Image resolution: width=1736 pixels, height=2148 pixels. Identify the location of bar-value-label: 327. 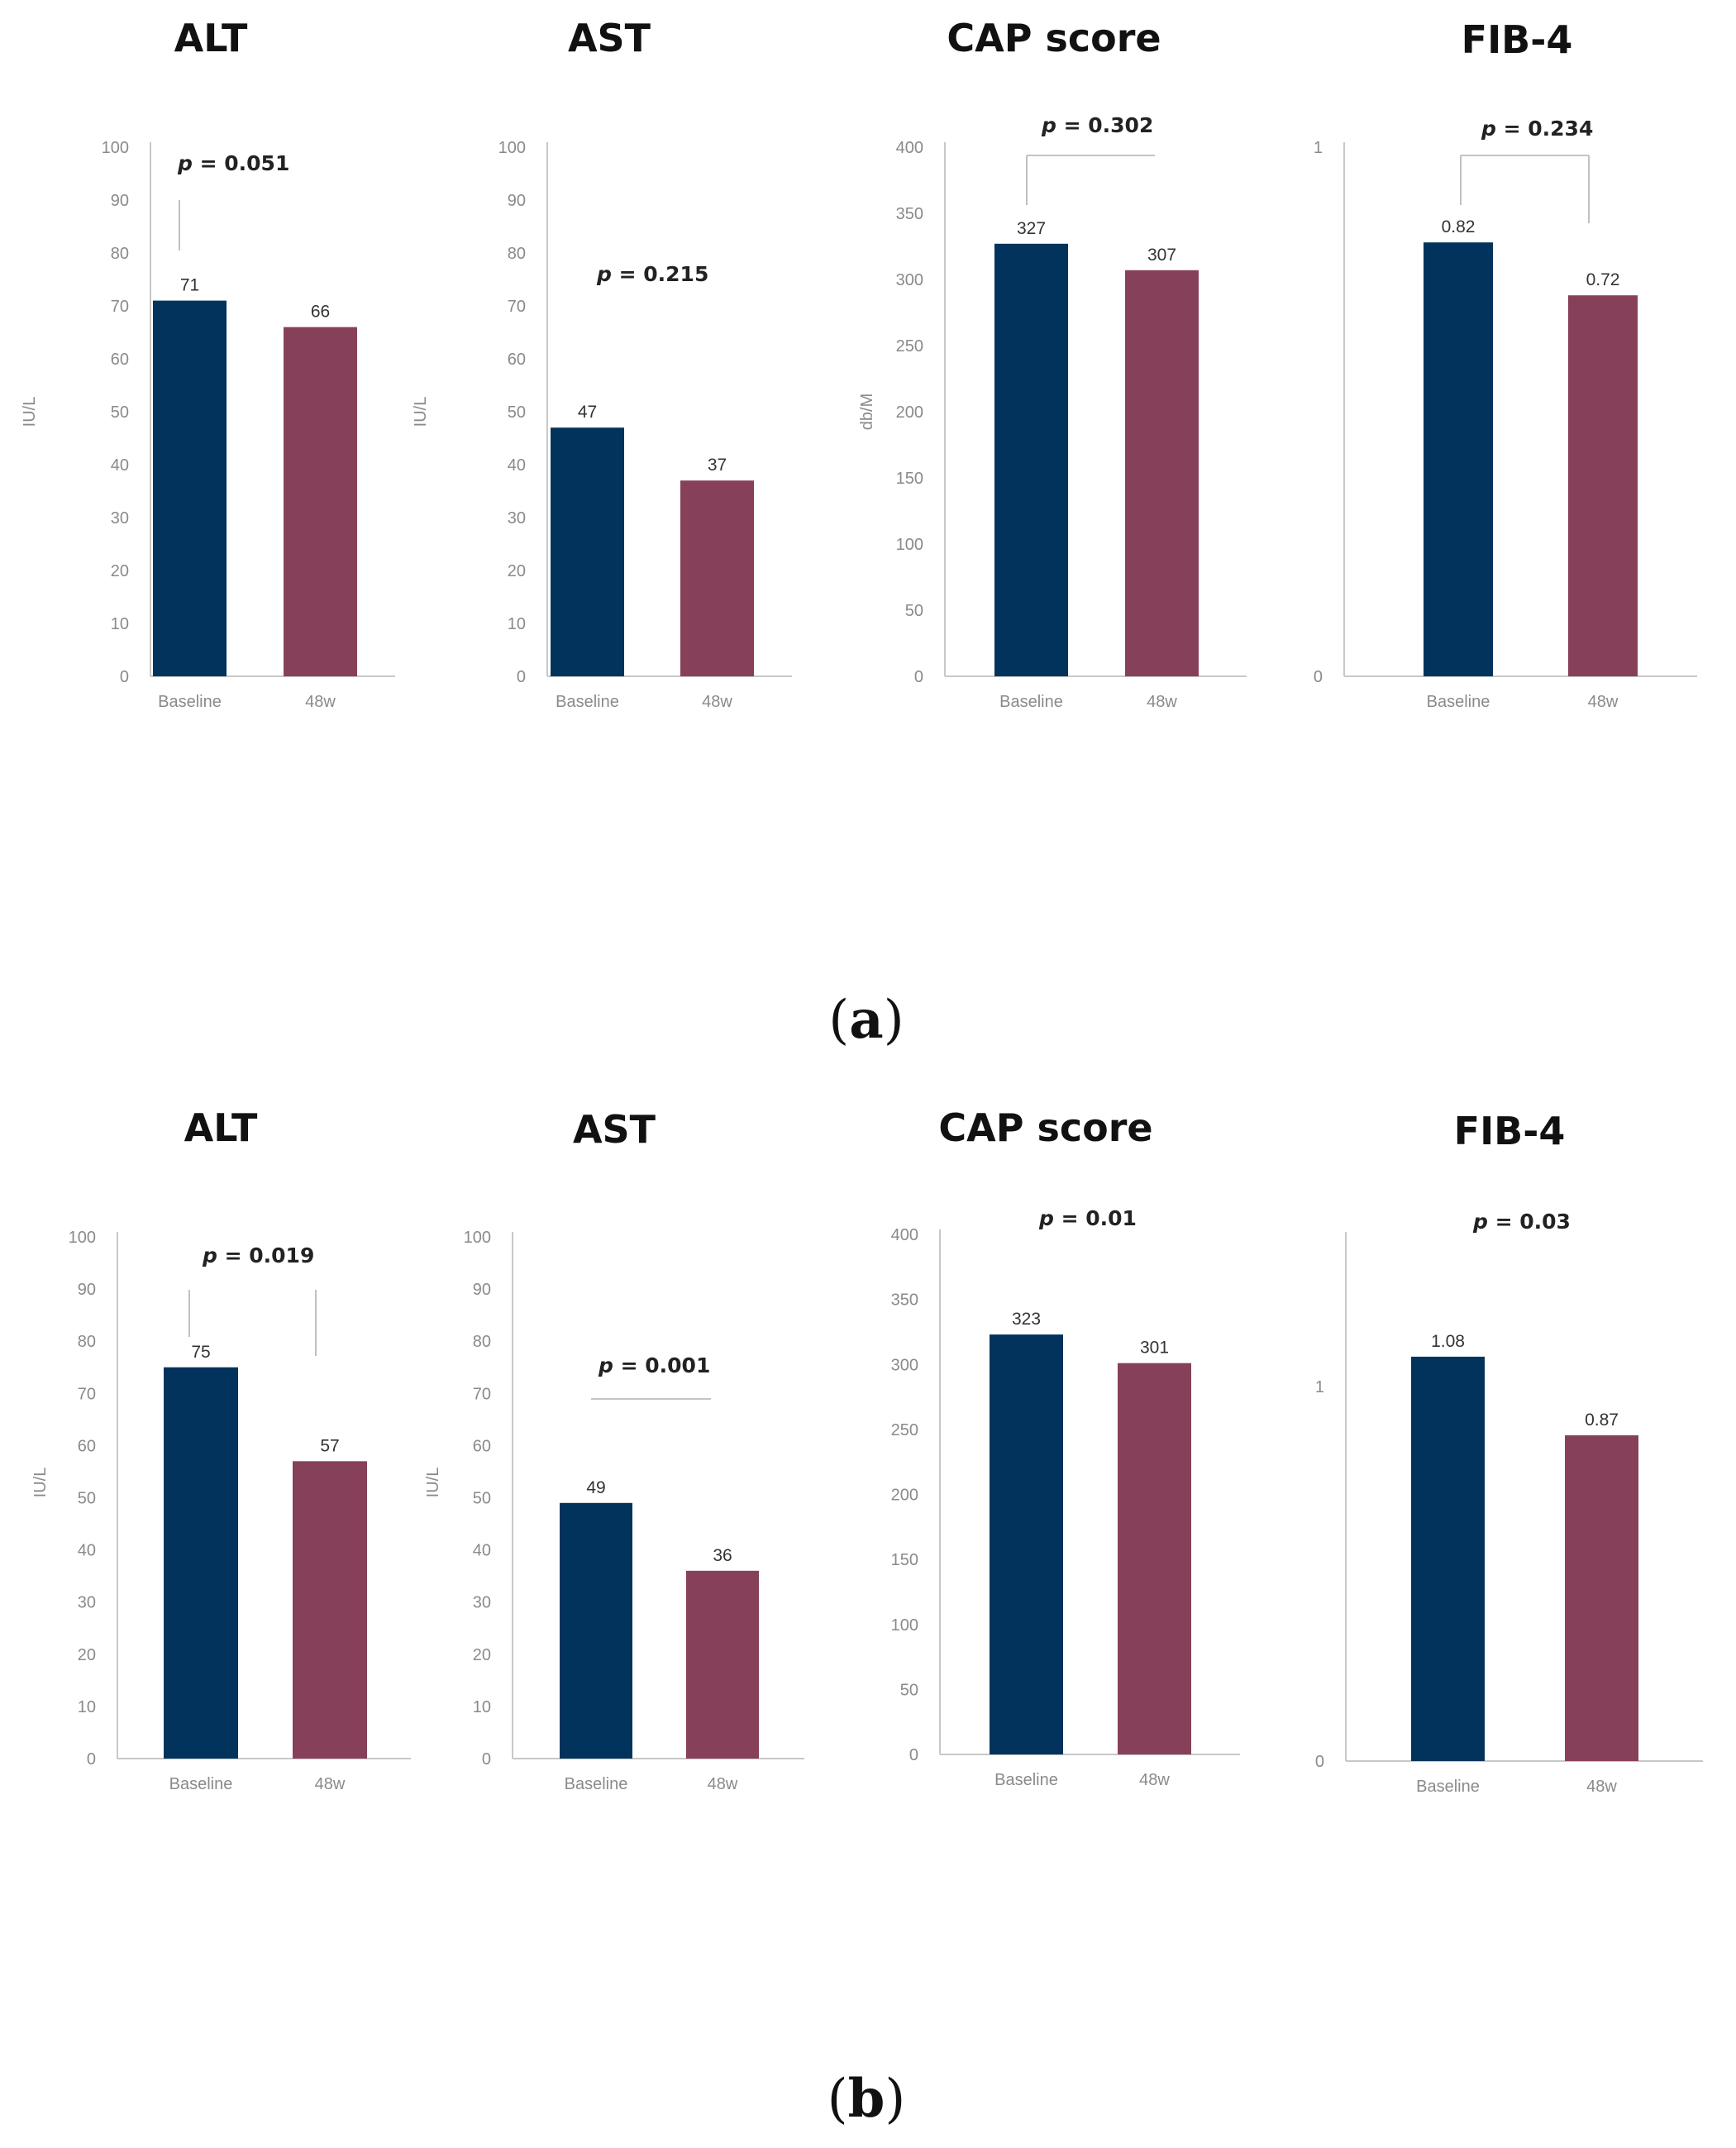
(1031, 229).